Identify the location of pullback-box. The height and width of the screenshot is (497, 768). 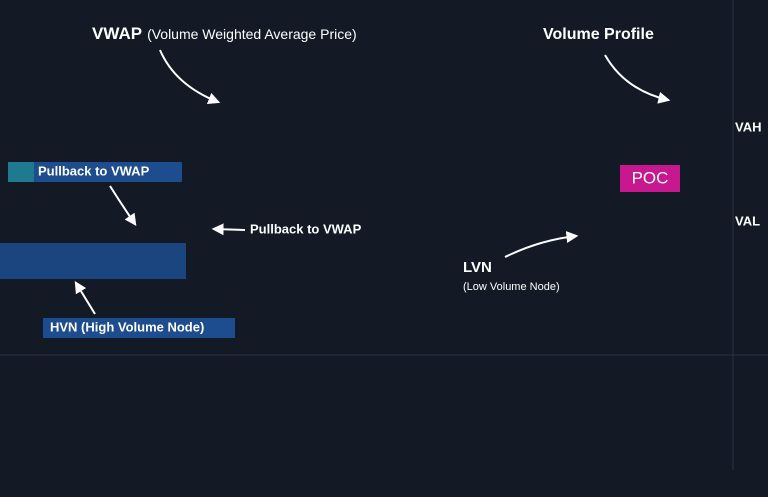
(95, 172).